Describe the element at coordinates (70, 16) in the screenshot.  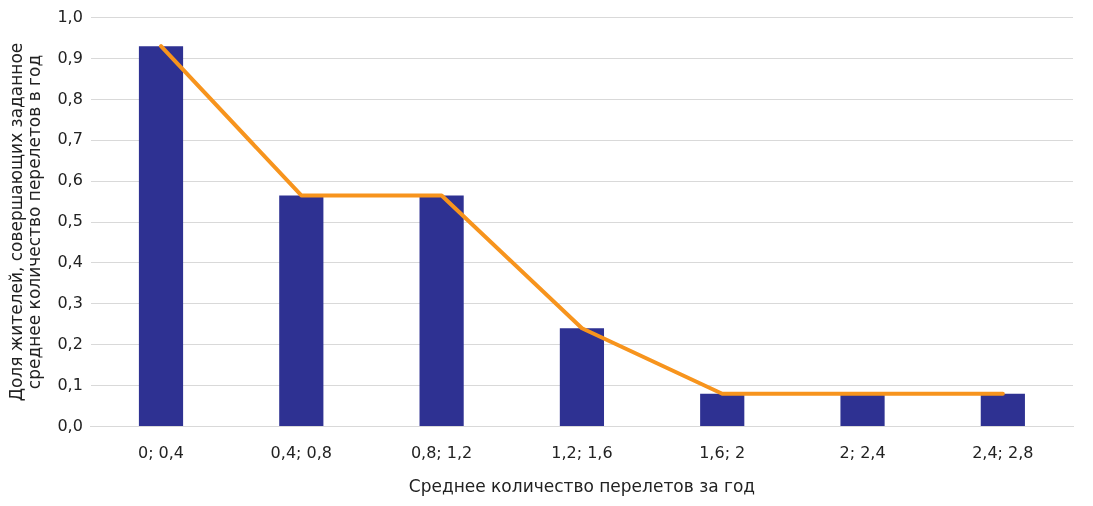
I see `y-tick-label: 1,0` at that location.